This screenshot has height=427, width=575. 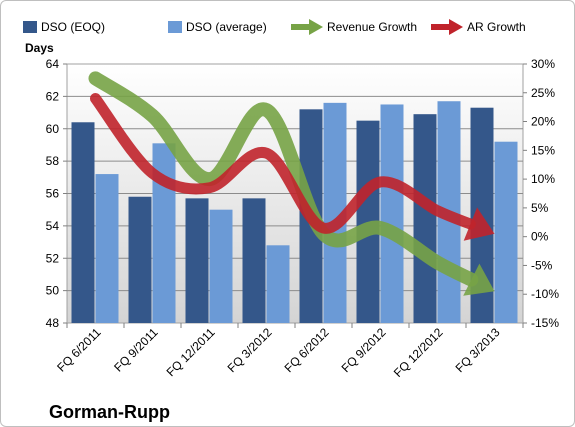 I want to click on x-tick-label: FQ 12/2011, so click(x=191, y=352).